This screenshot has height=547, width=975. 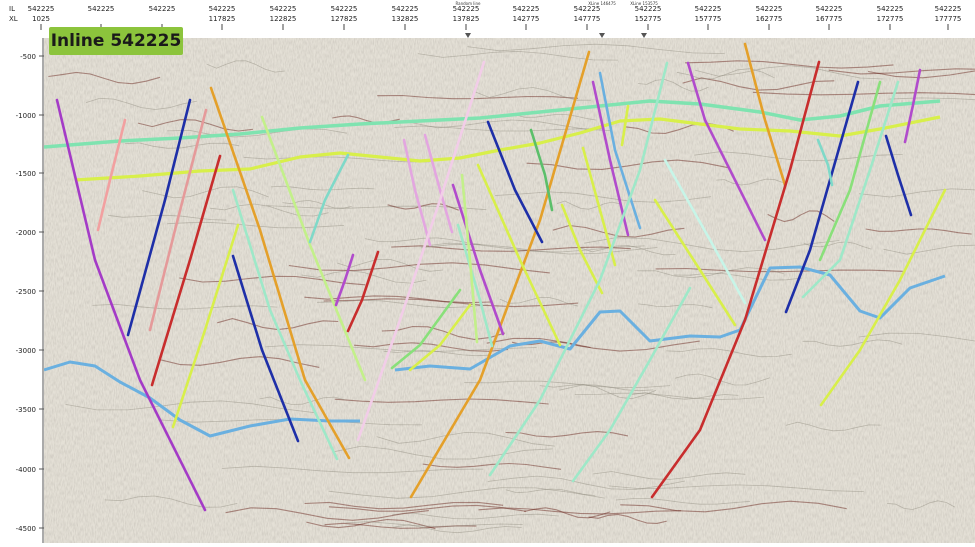 I want to click on xl-tick-label: 122825, so click(x=283, y=19).